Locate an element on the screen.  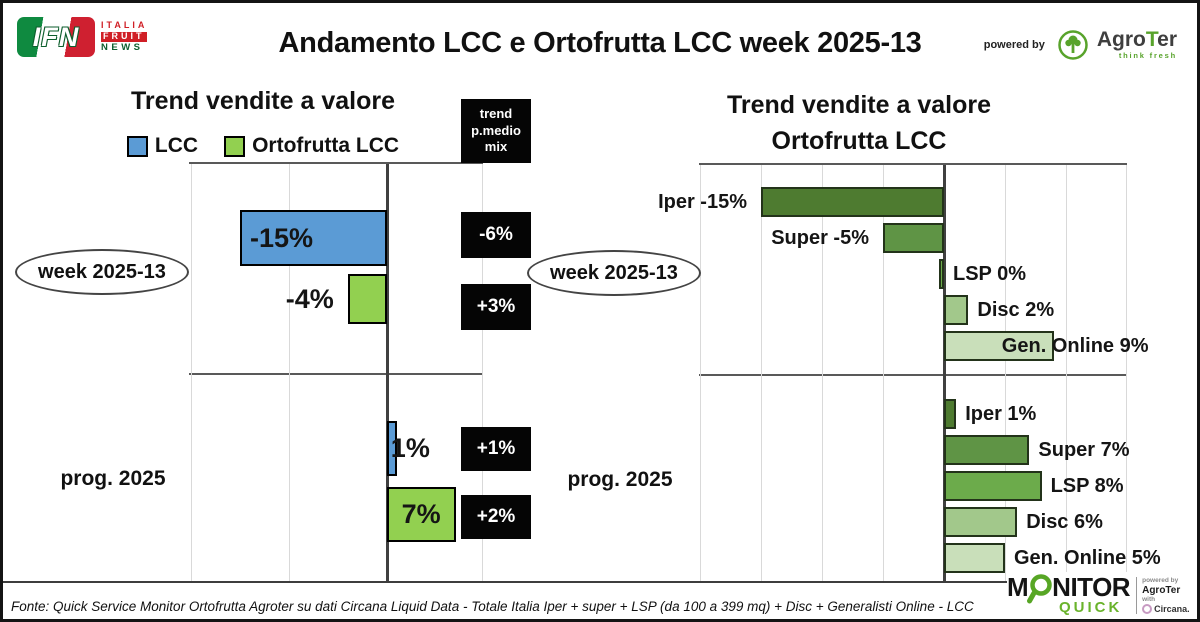
ifn-line-fruit: FRUIT is located at coordinates (124, 36).